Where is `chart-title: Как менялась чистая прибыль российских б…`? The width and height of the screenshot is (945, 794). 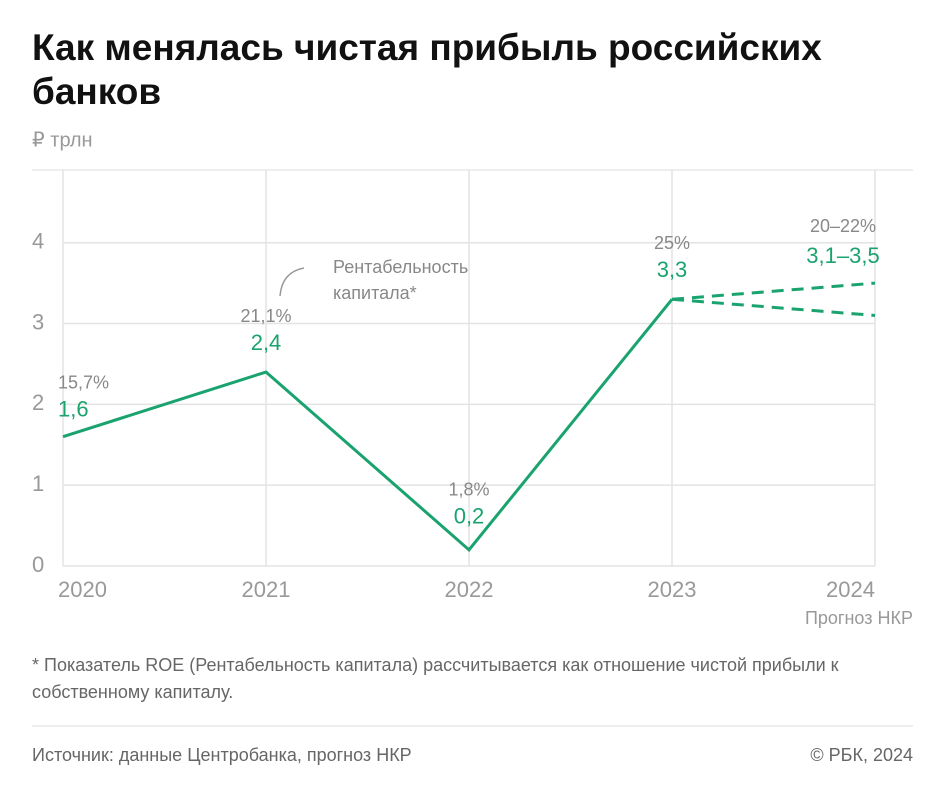
chart-title: Как менялась чистая прибыль российских б… is located at coordinates (427, 69).